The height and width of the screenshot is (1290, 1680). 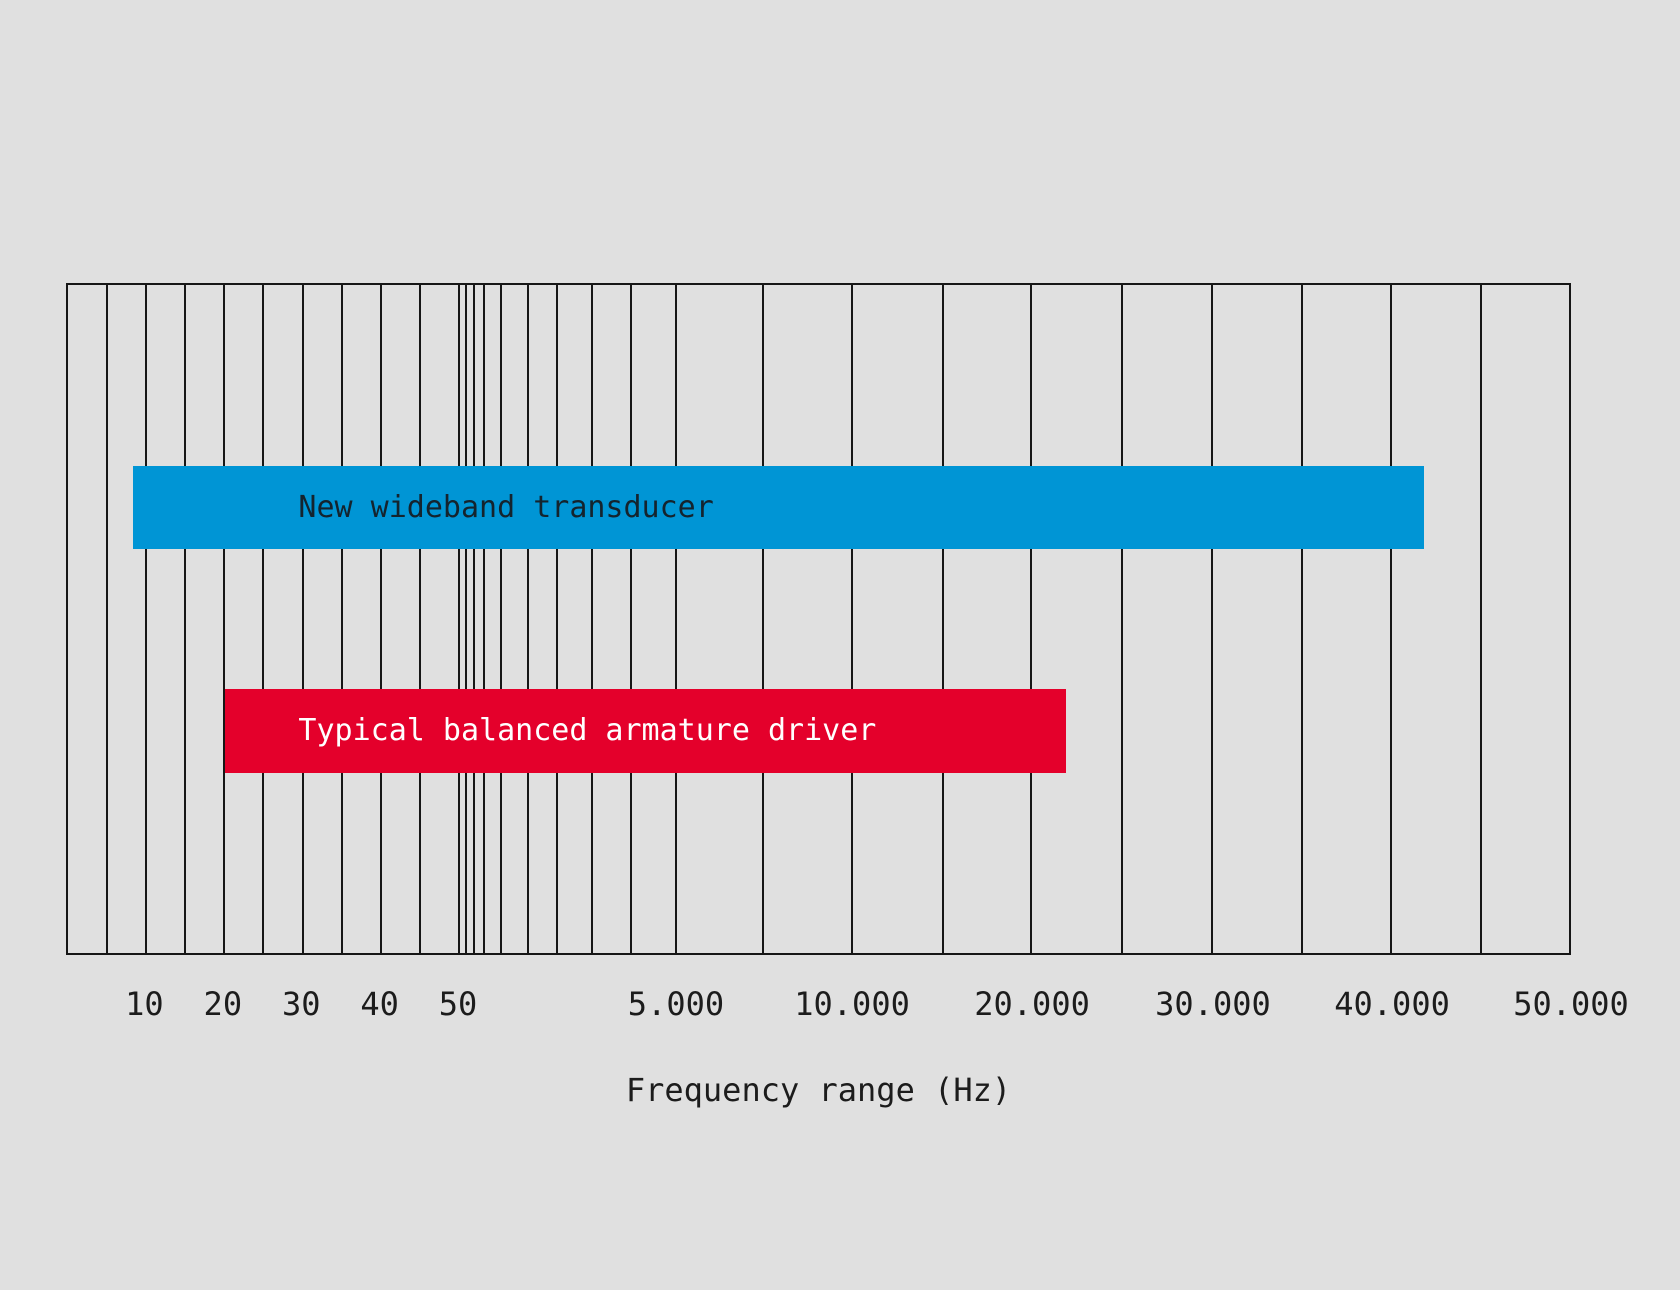 I want to click on bar-new-wideband-transducer, so click(x=778, y=507).